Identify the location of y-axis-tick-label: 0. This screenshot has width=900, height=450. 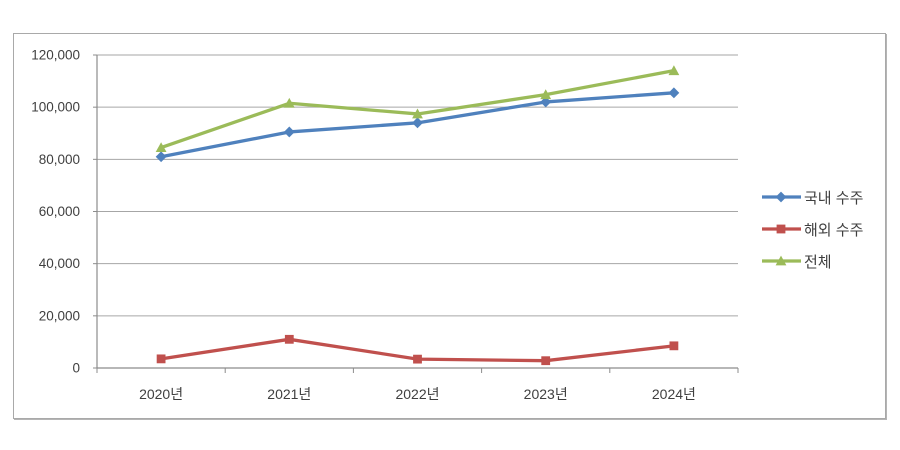
(76, 368).